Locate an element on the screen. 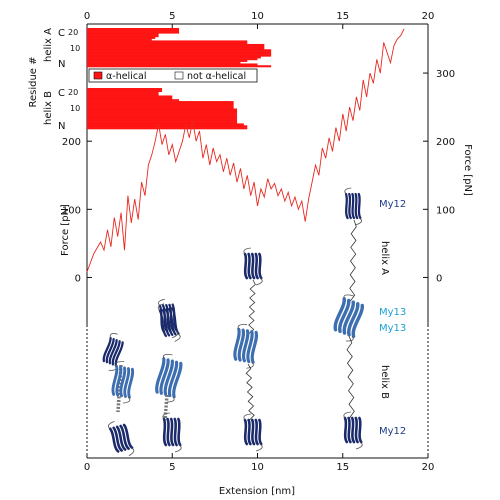 The height and width of the screenshot is (500, 500). x-tick-top-label: 15 is located at coordinates (342, 16).